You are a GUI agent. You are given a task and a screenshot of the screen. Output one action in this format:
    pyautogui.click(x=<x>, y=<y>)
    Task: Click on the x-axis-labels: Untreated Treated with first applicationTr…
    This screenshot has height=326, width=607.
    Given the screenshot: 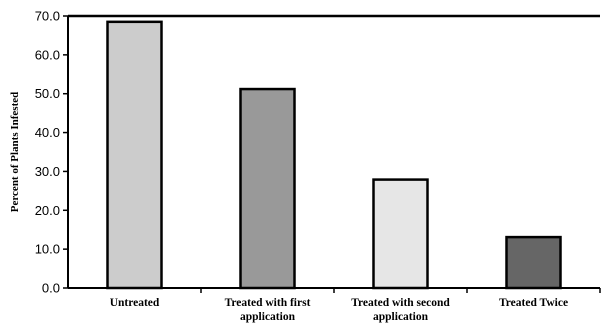 What is the action you would take?
    pyautogui.click(x=355, y=305)
    